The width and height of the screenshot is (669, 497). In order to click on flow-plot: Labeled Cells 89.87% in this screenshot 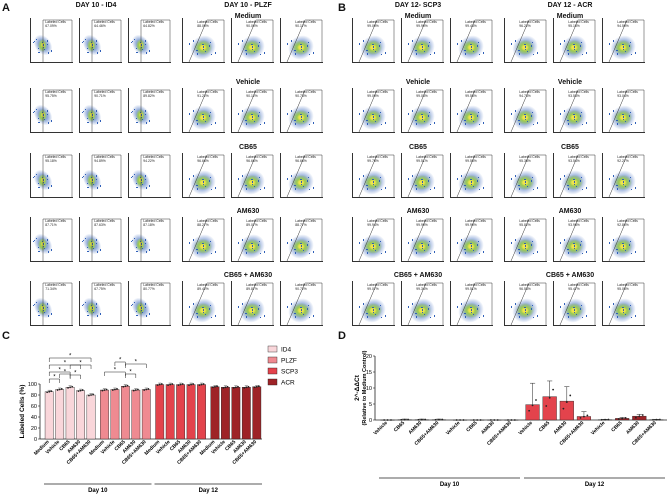, I will do `click(252, 303)`.